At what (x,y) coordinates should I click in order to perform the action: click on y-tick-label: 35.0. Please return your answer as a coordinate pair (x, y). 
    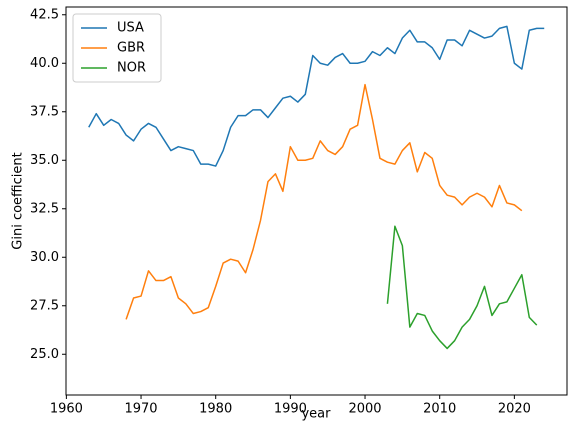
    Looking at the image, I should click on (44, 160).